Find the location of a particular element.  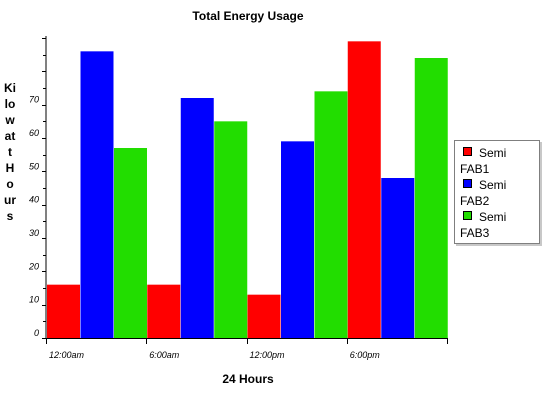

x-tick-label: 12:00am is located at coordinates (67, 355).